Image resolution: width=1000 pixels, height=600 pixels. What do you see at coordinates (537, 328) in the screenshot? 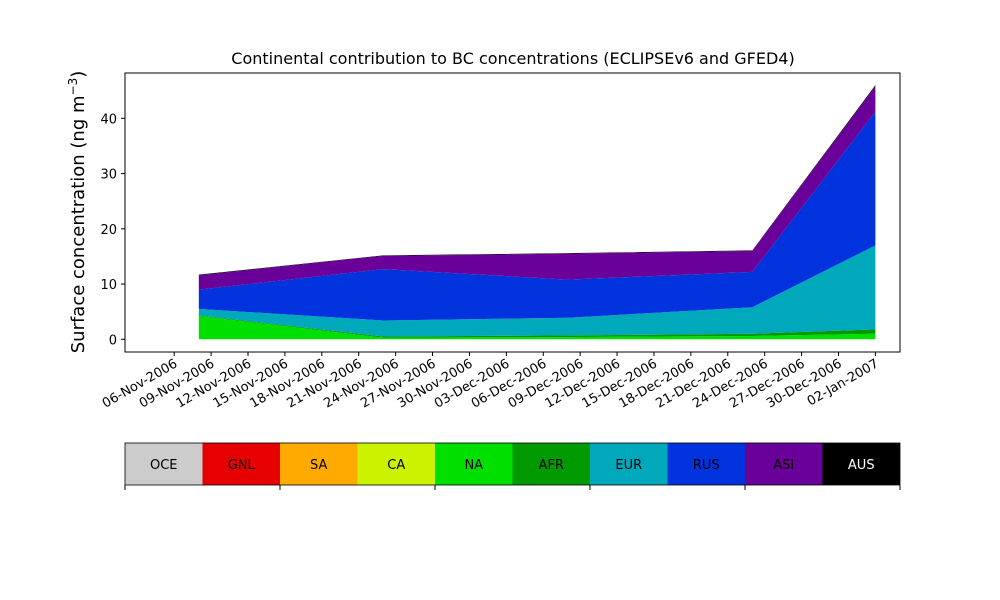
I see `area-na` at bounding box center [537, 328].